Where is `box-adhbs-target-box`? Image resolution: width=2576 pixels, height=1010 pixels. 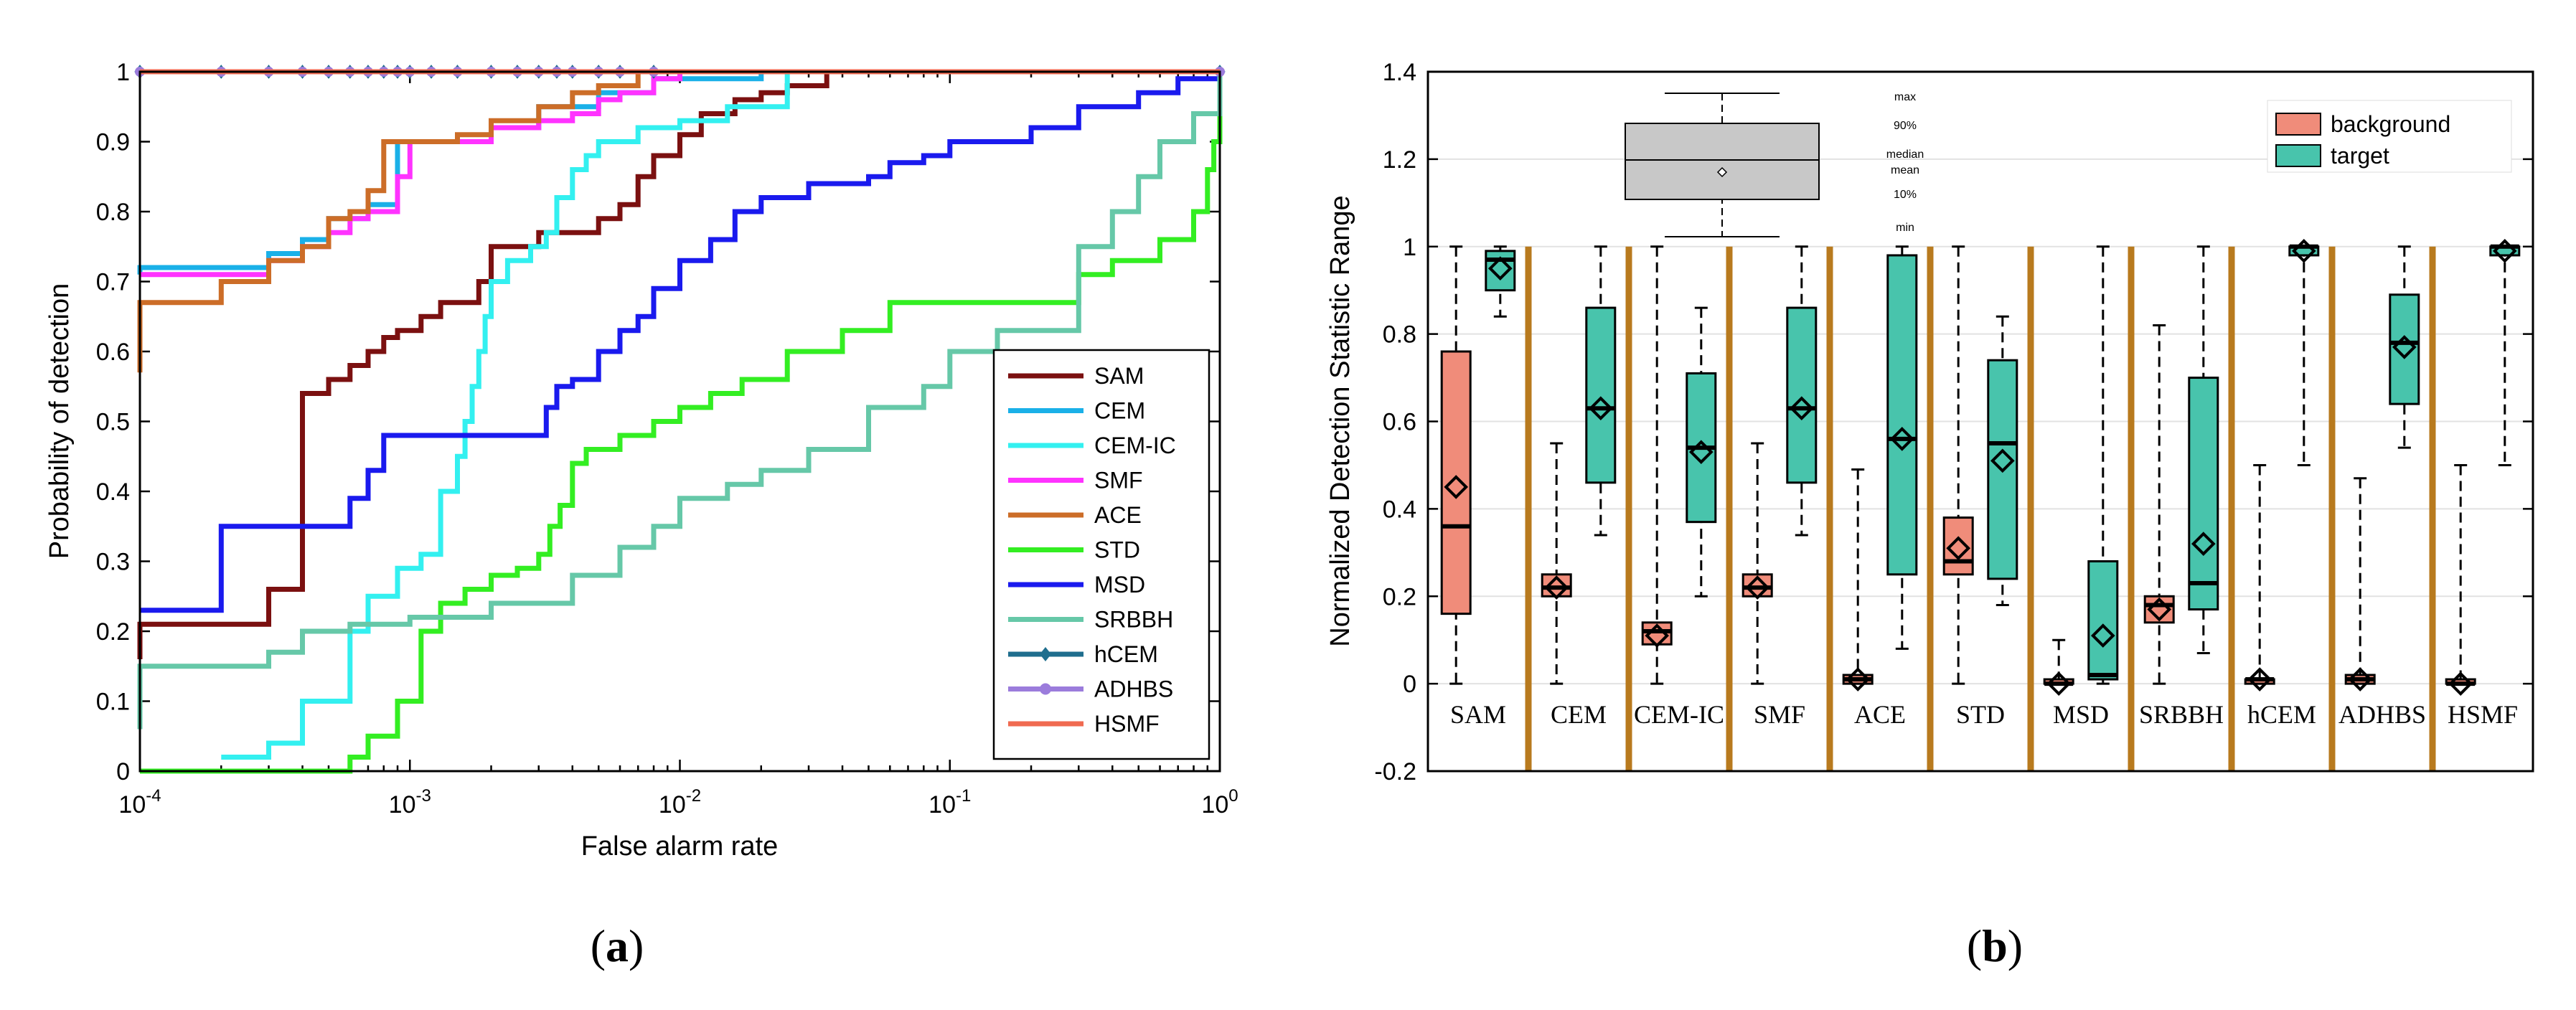 box-adhbs-target-box is located at coordinates (2404, 349).